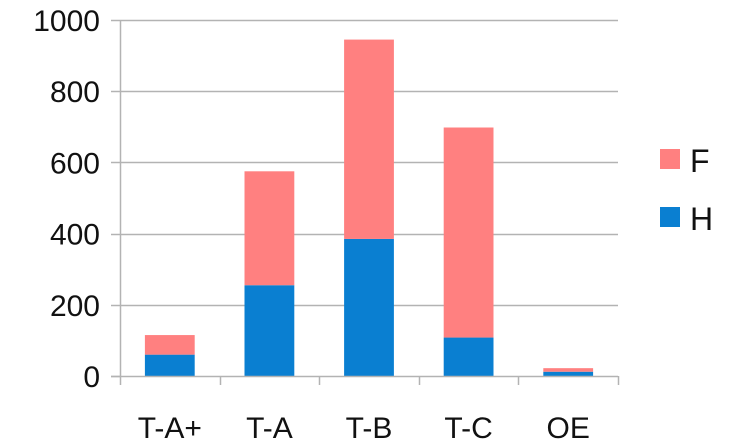 The width and height of the screenshot is (732, 448). Describe the element at coordinates (369, 427) in the screenshot. I see `x-tick-label: T-B` at that location.